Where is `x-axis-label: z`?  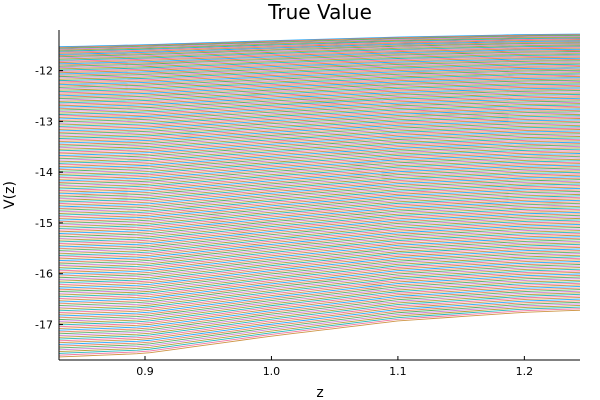
x-axis-label: z is located at coordinates (319, 392).